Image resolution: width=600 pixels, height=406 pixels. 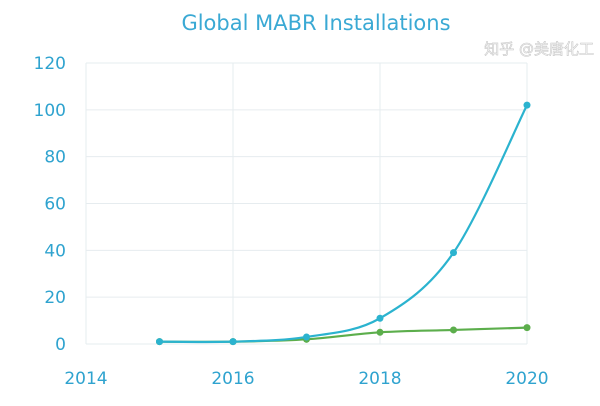 What do you see at coordinates (539, 49) in the screenshot?
I see `watermark: 知乎 @美唐化工` at bounding box center [539, 49].